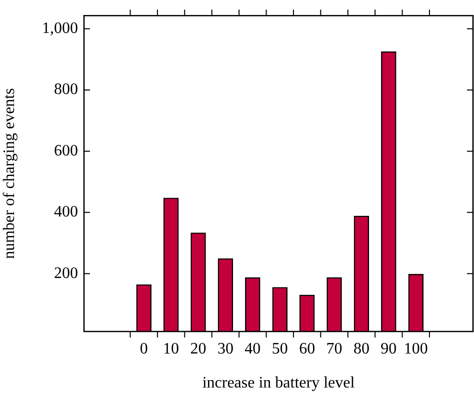 The image size is (474, 393). Describe the element at coordinates (361, 349) in the screenshot. I see `x-tick-label: 80` at that location.